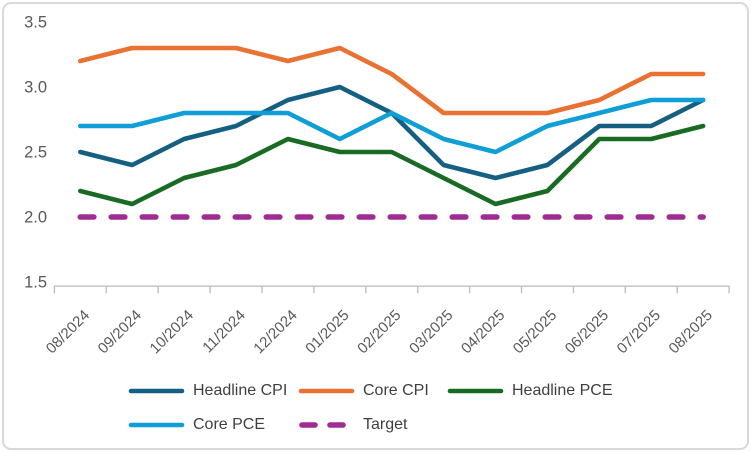  Describe the element at coordinates (68, 332) in the screenshot. I see `x-axis-tick-label: 08/2024` at that location.